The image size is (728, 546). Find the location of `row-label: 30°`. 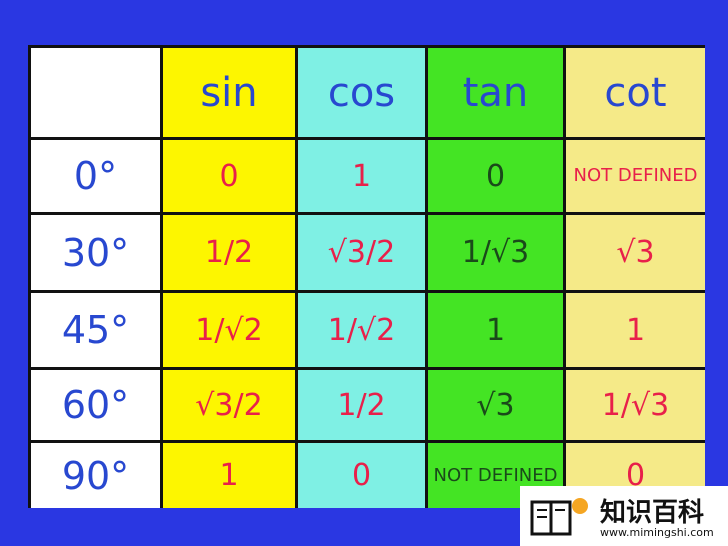

row-label: 30° is located at coordinates (97, 254).